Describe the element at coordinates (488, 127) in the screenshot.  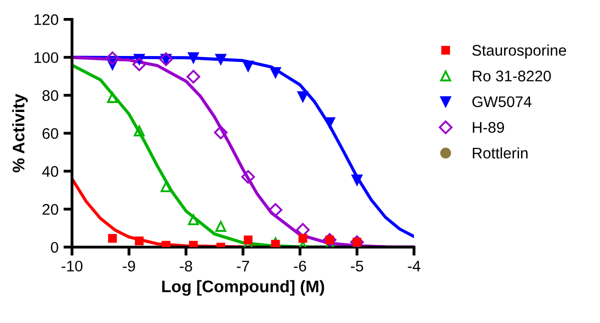
I see `legend-label: H-89` at that location.